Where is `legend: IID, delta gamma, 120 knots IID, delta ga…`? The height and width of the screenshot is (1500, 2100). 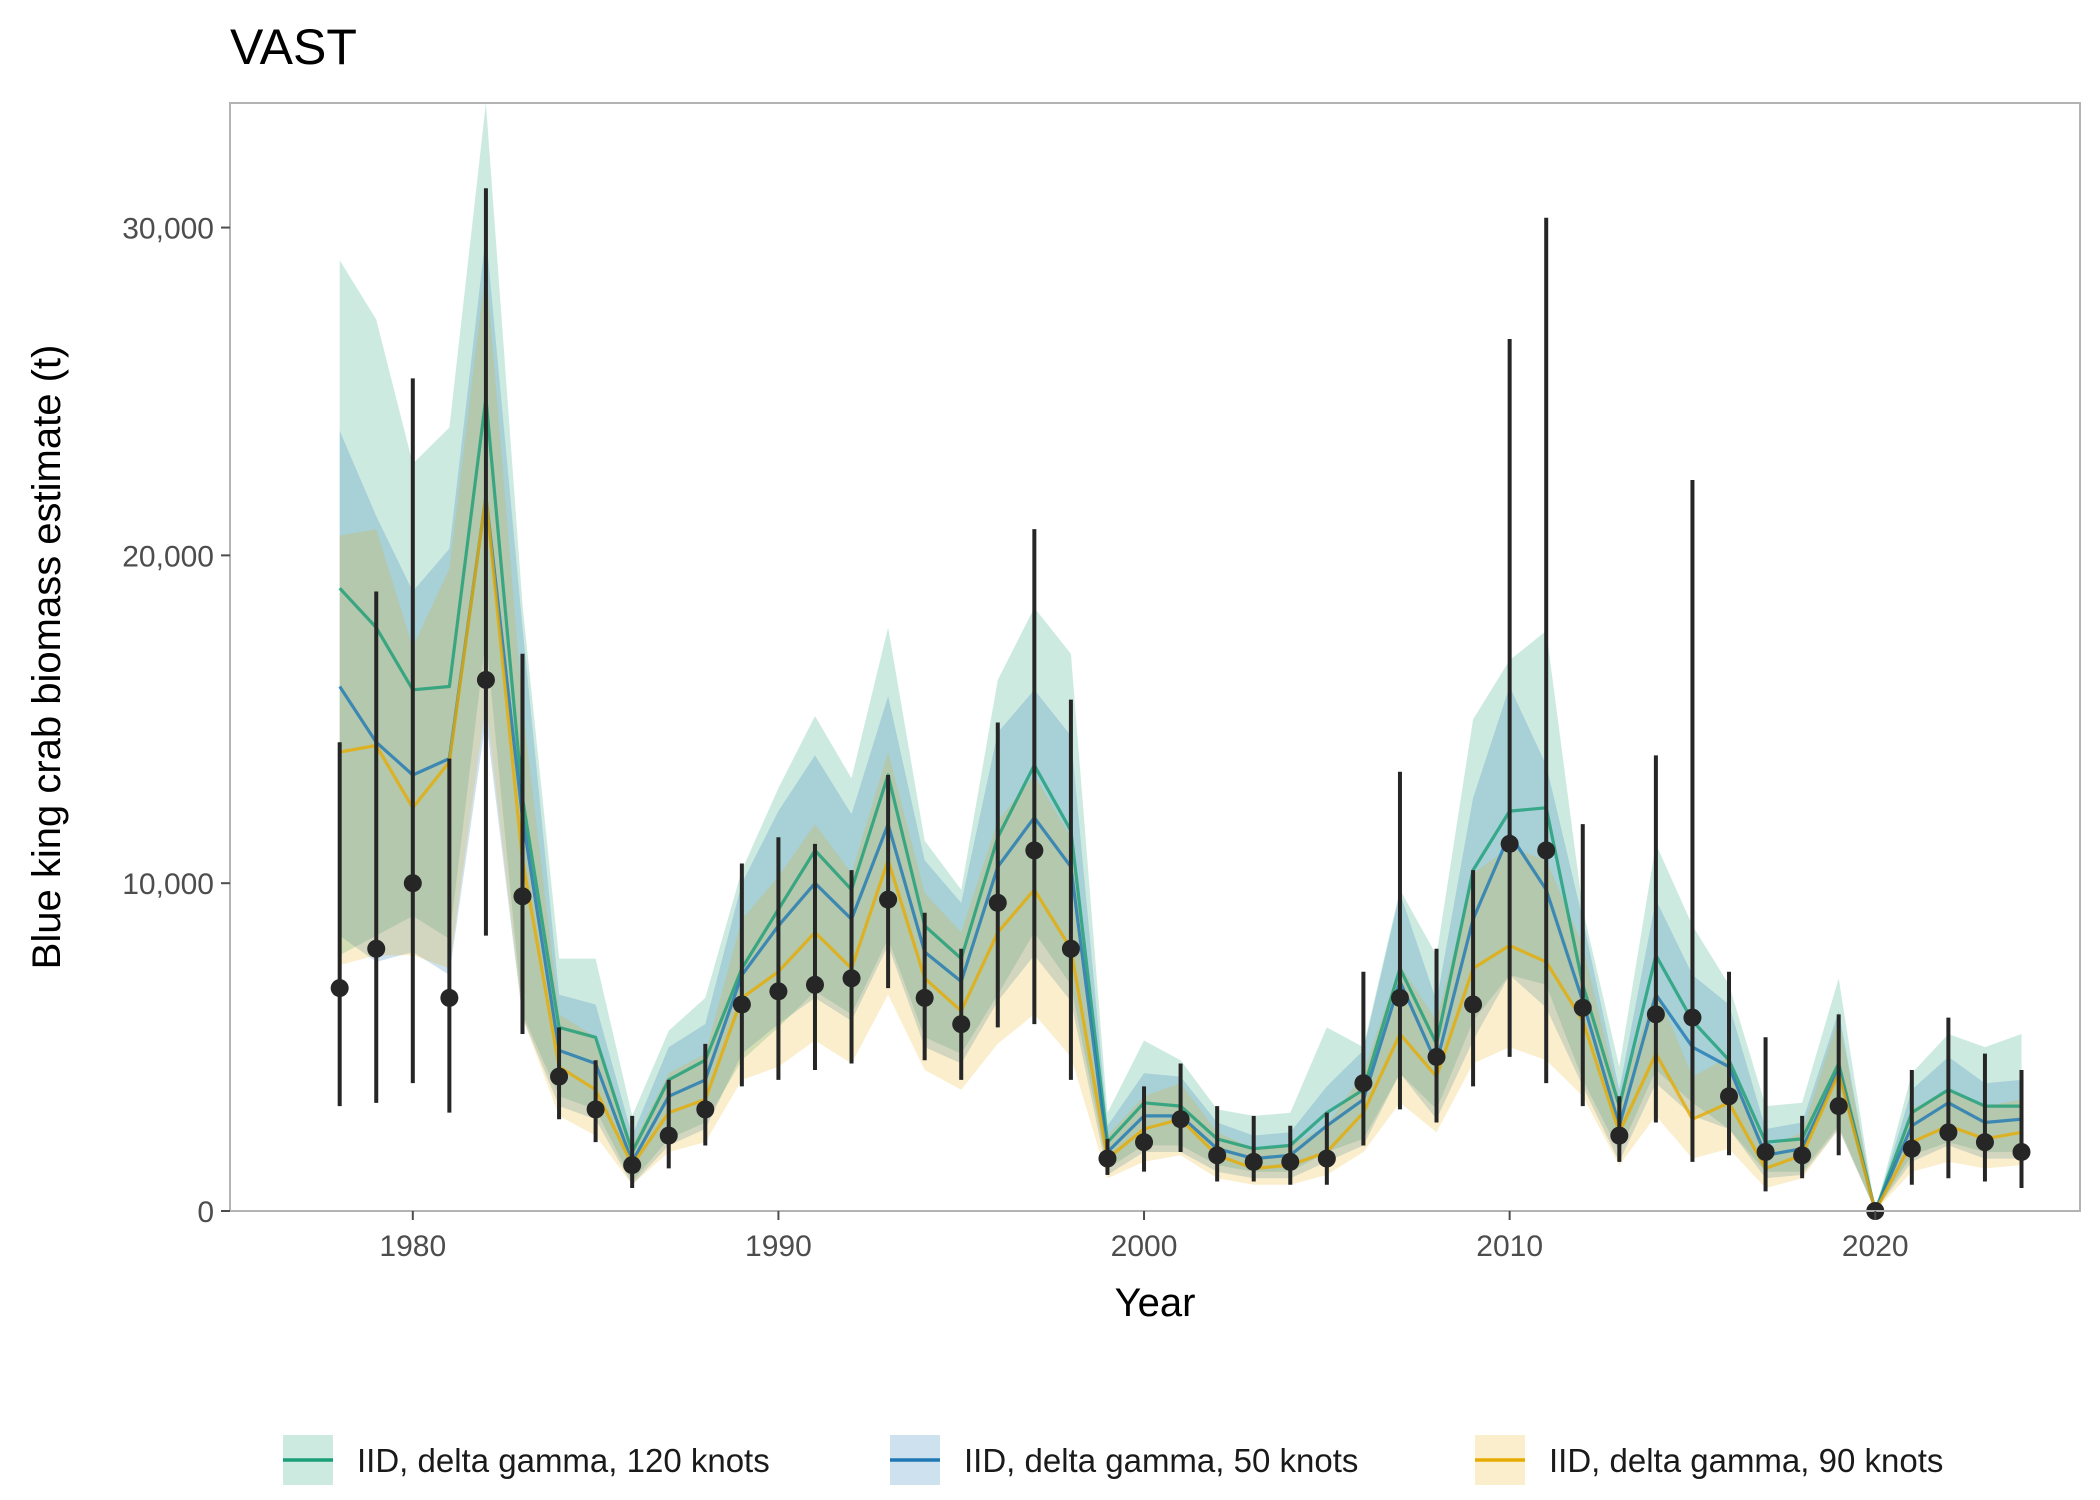 legend: IID, delta gamma, 120 knots IID, delta ga… is located at coordinates (1113, 1460).